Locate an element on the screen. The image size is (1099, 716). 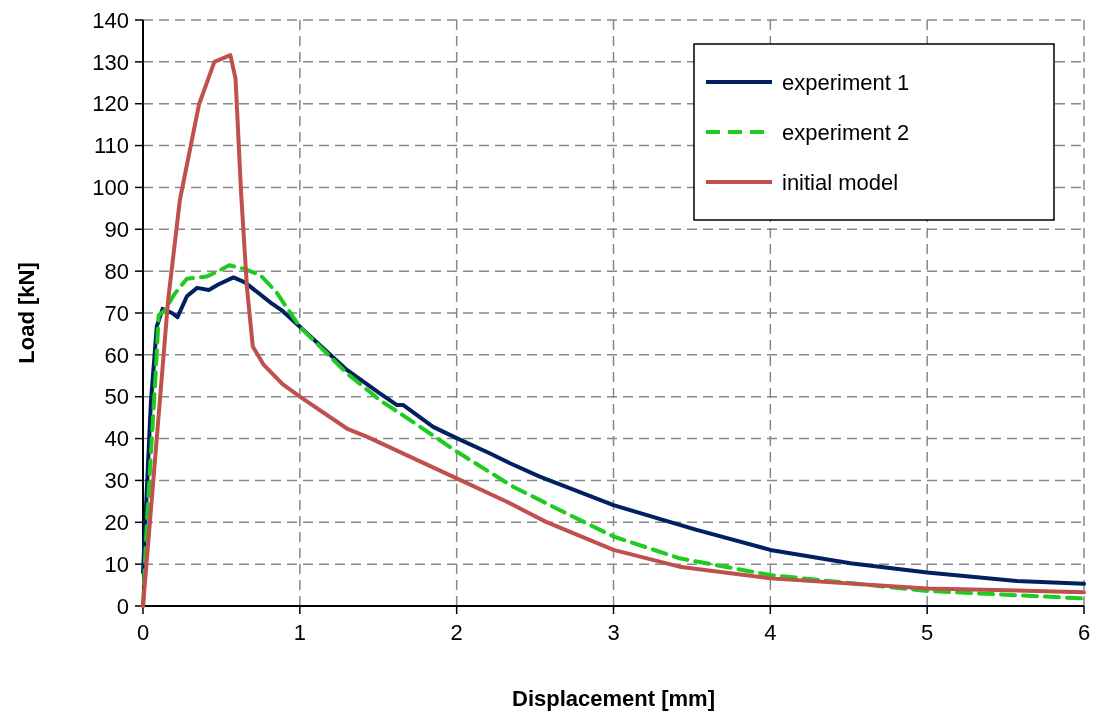
legend-label: experiment 1 is located at coordinates (846, 82).